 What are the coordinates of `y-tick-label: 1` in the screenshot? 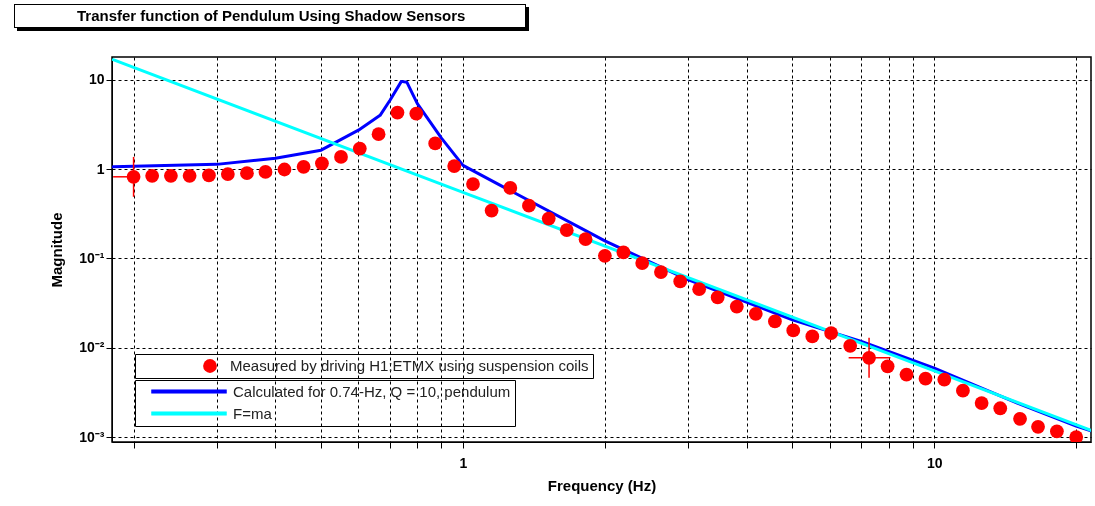 It's located at (100, 168).